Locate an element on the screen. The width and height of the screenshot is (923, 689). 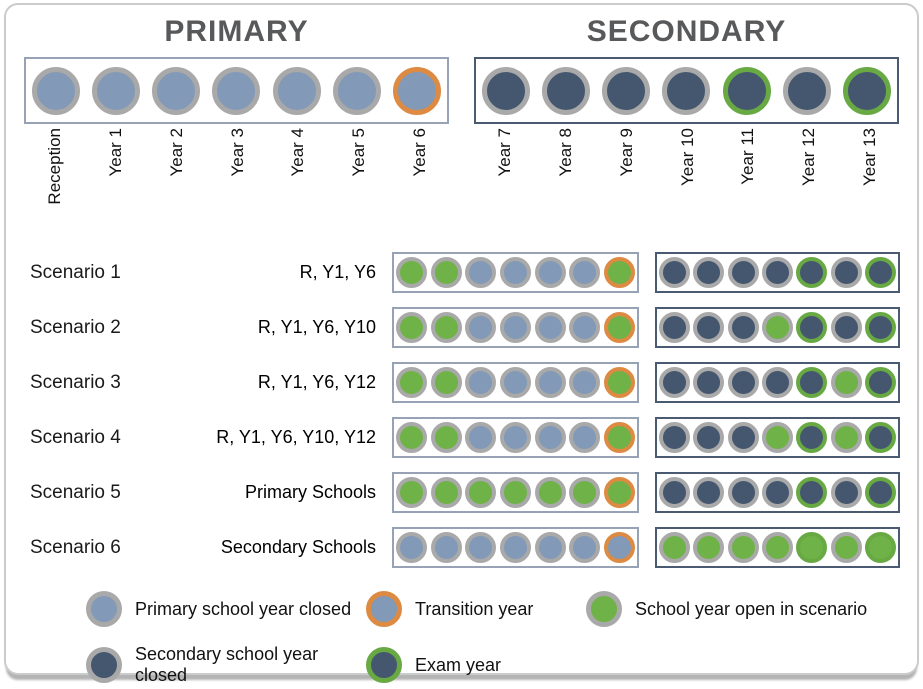
year-label-cell: Year 9 is located at coordinates (625, 173).